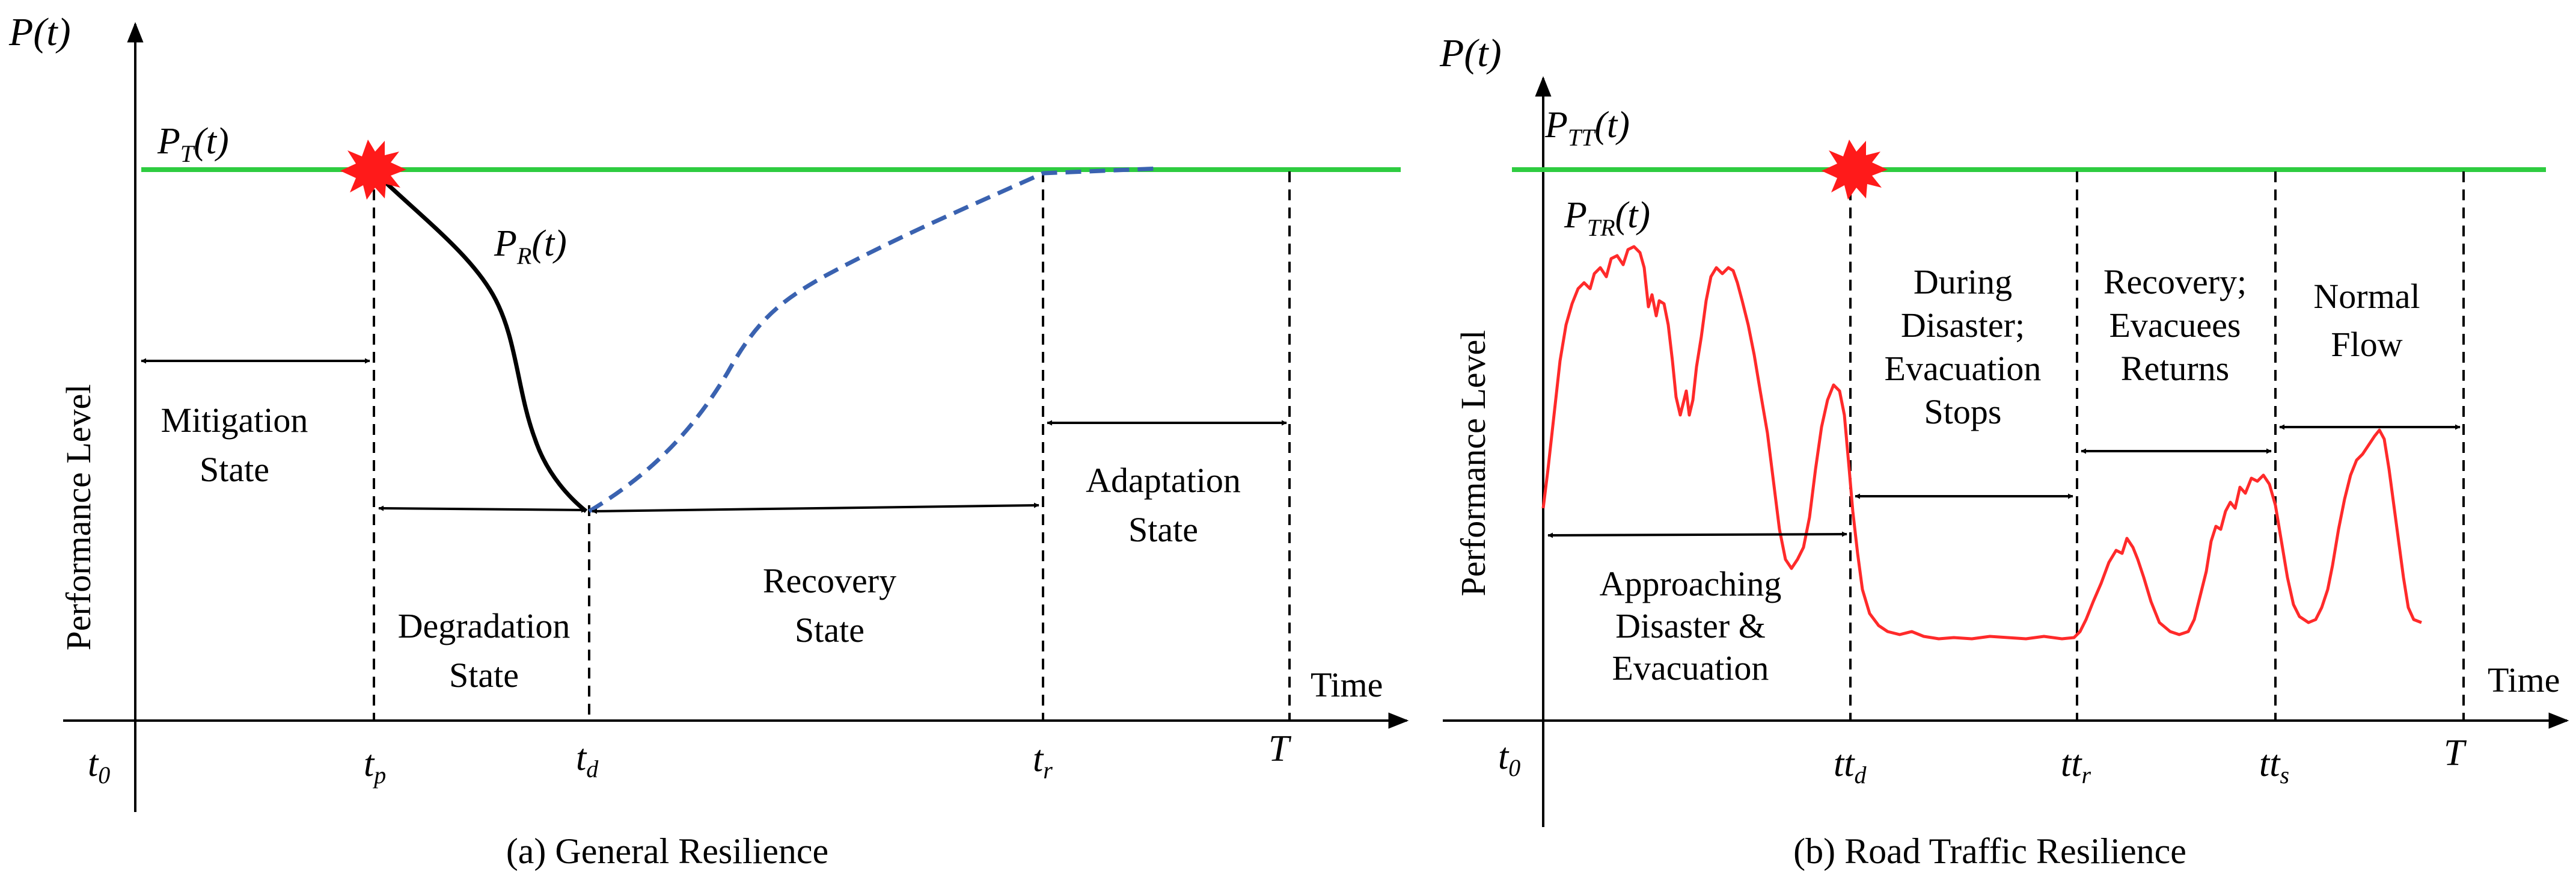  Describe the element at coordinates (375, 766) in the screenshot. I see `panel-a-tick-tp: tp` at that location.